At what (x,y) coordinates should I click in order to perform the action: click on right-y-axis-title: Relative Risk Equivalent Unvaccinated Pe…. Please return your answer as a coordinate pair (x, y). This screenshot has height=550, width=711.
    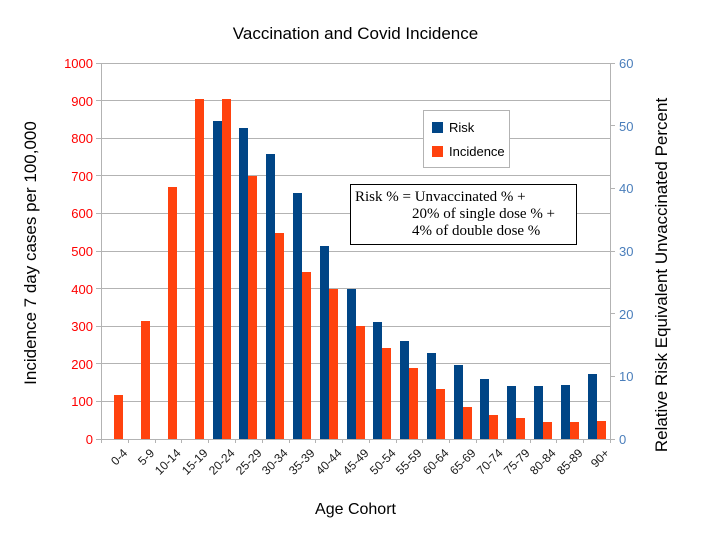
    Looking at the image, I should click on (661, 275).